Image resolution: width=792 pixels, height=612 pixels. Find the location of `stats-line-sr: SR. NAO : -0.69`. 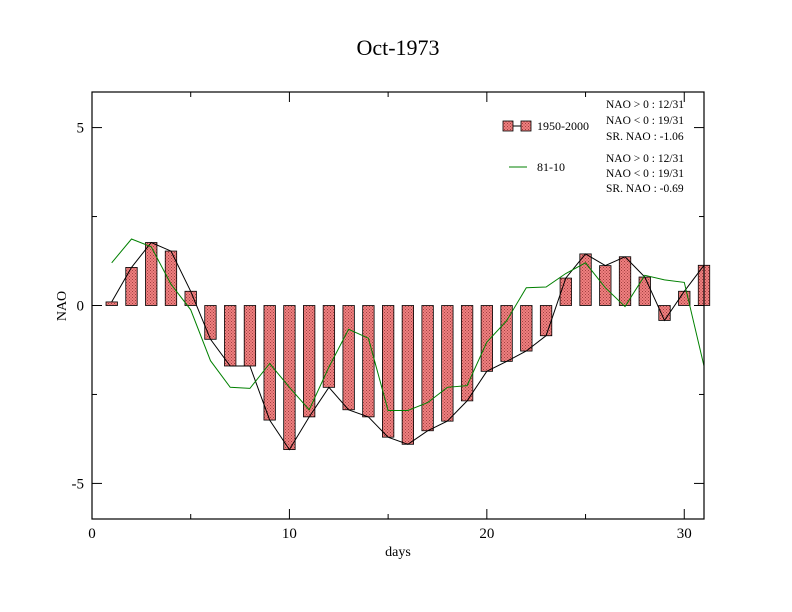

stats-line-sr: SR. NAO : -0.69 is located at coordinates (645, 189).